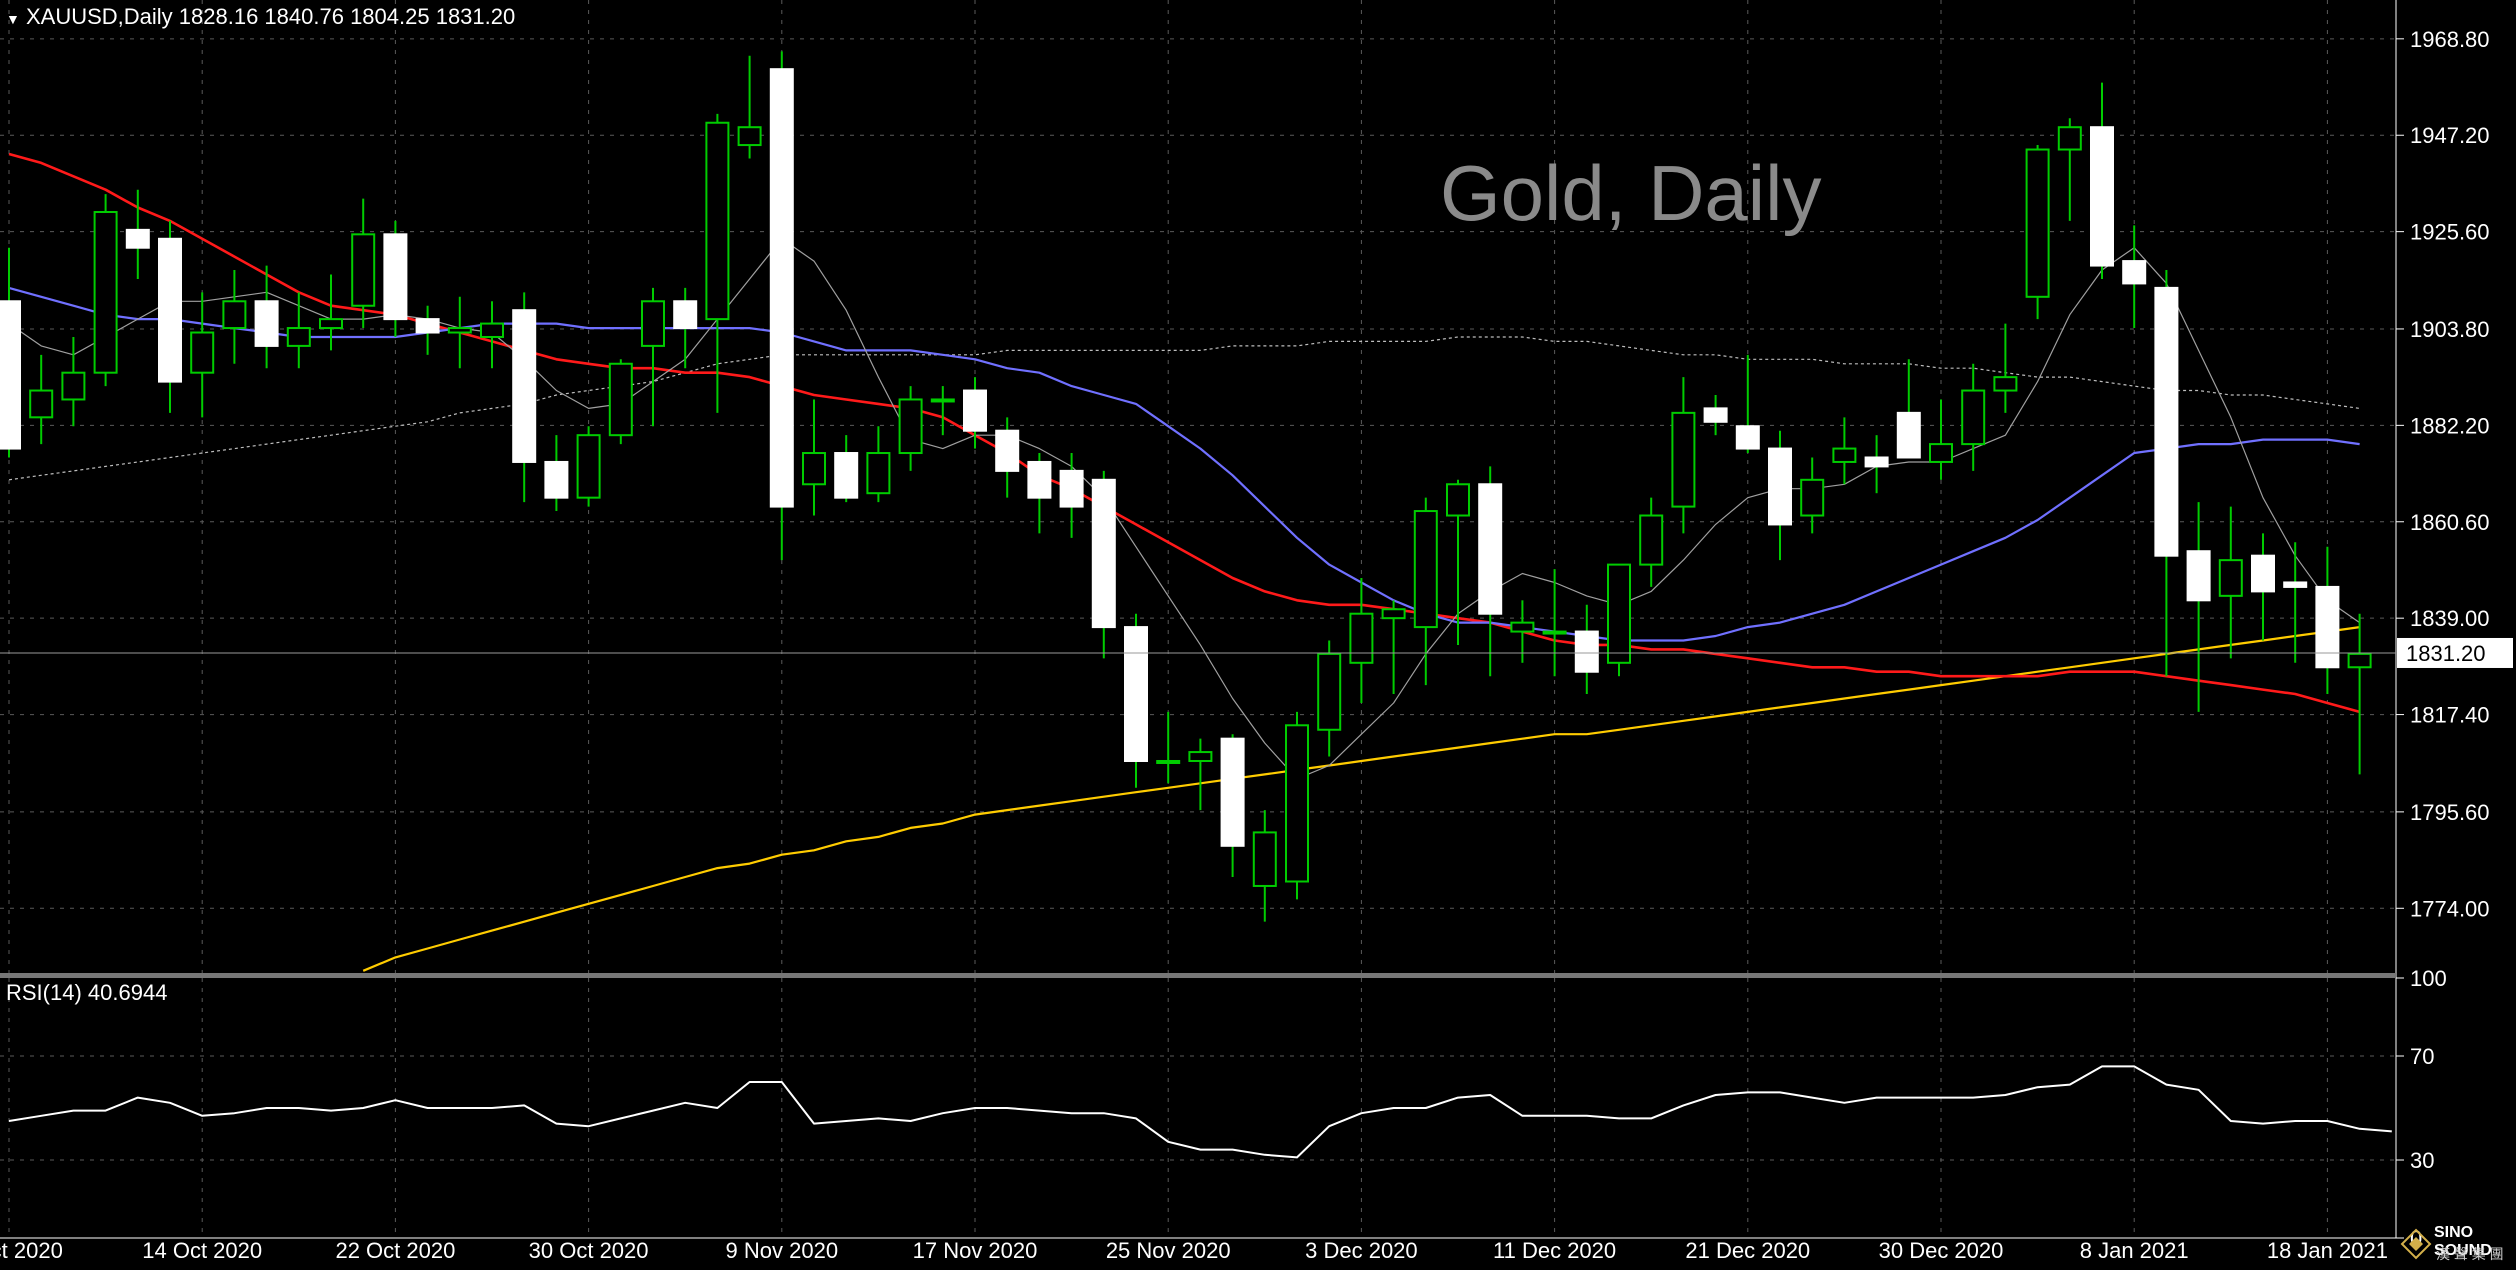  Describe the element at coordinates (395, 1250) in the screenshot. I see `date-tick-label: 22 Oct 2020` at that location.